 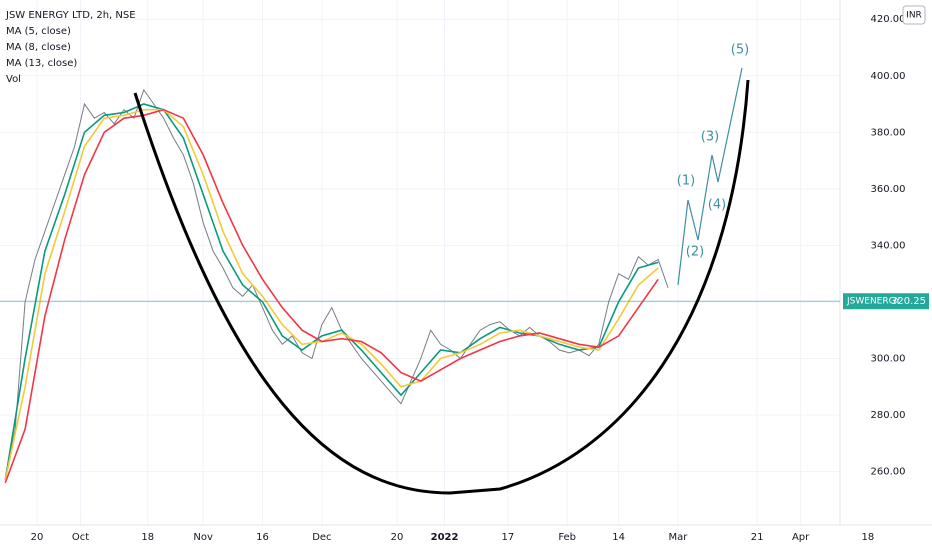 I want to click on x-tick-label: Dec, so click(x=321, y=537).